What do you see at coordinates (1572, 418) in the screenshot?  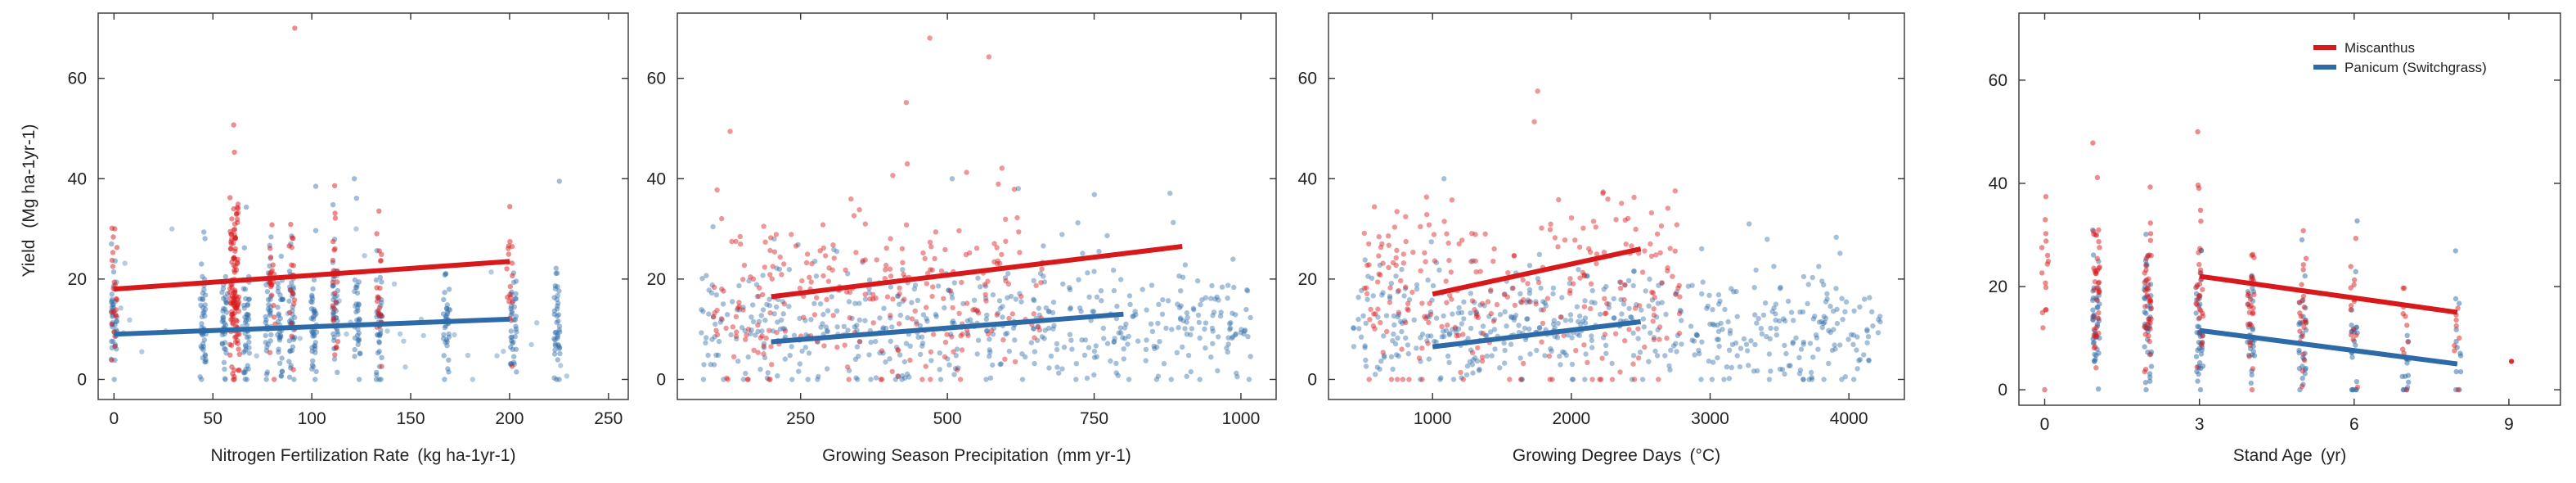 I see `x-tick-label: 2000` at bounding box center [1572, 418].